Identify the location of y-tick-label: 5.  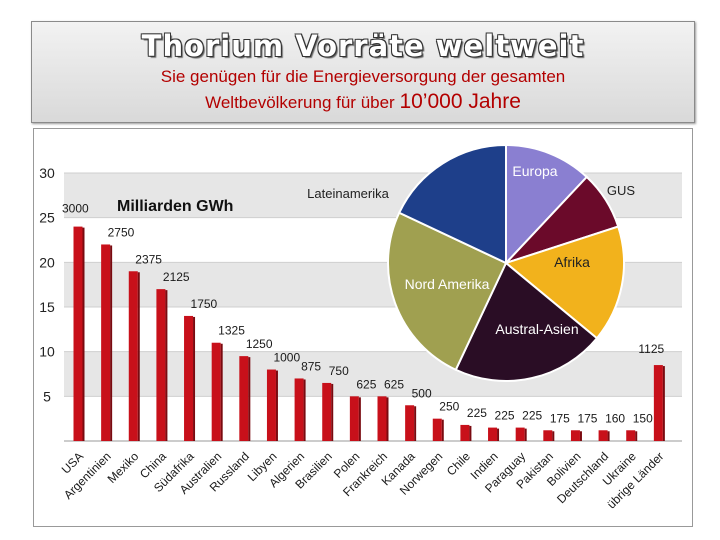
(47, 396).